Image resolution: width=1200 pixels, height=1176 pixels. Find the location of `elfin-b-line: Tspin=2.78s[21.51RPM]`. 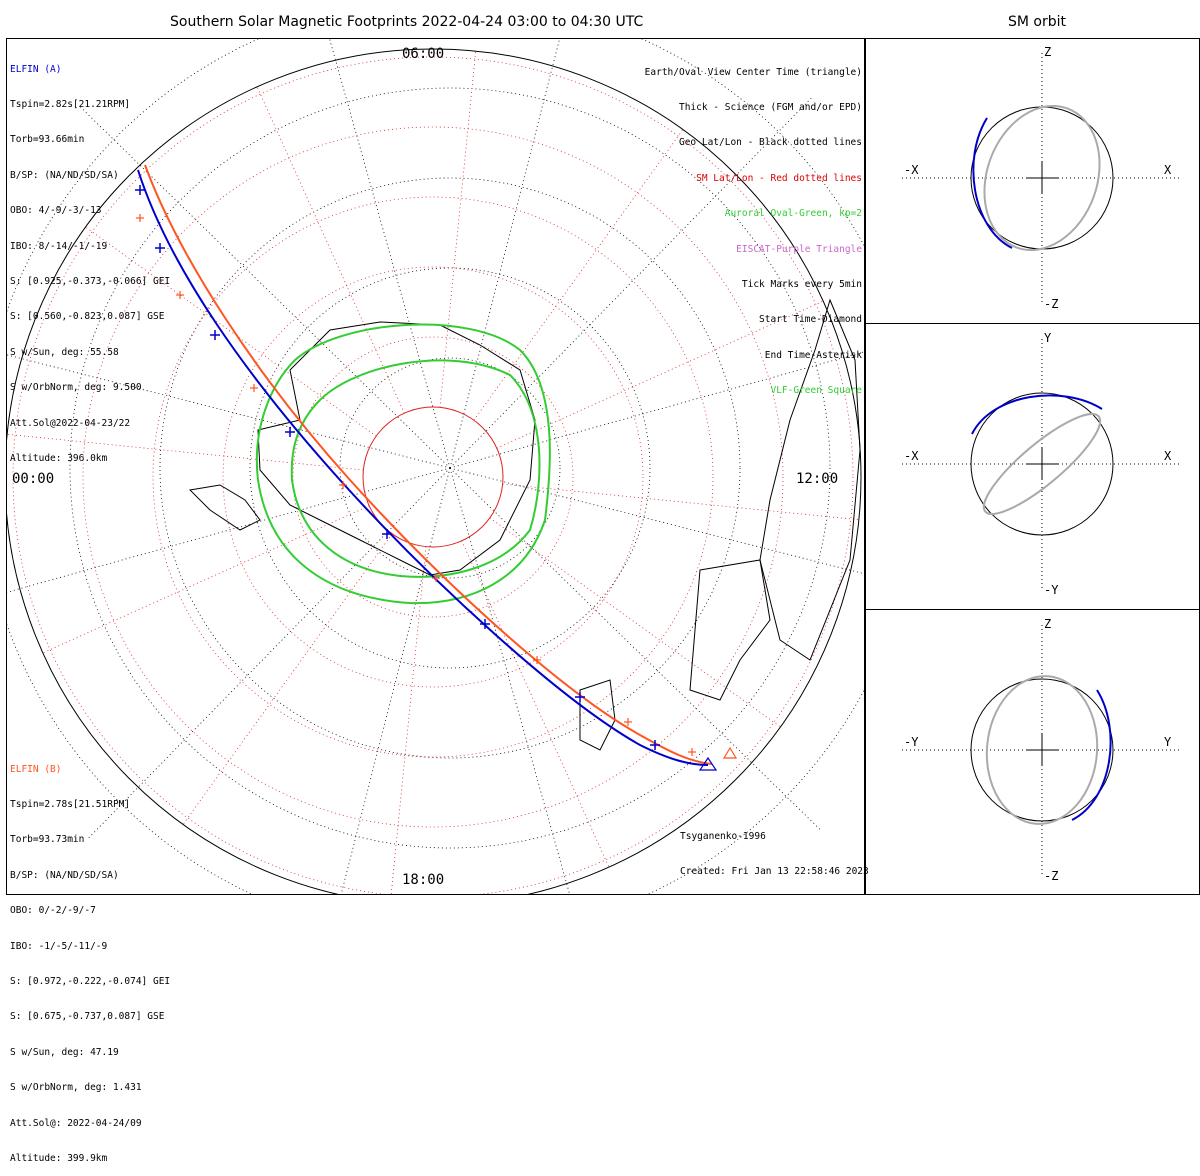

elfin-b-line: Tspin=2.78s[21.51RPM] is located at coordinates (70, 804).